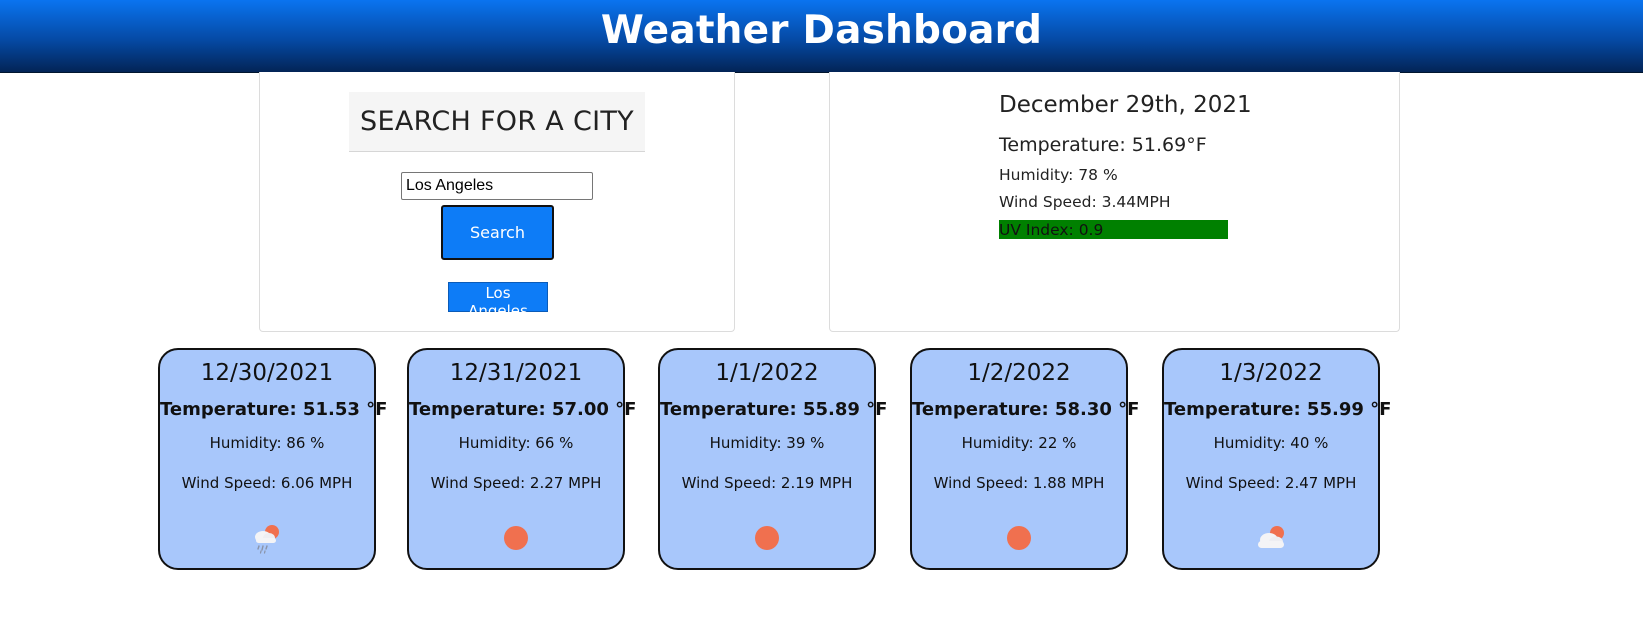  I want to click on city-search-input, so click(497, 186).